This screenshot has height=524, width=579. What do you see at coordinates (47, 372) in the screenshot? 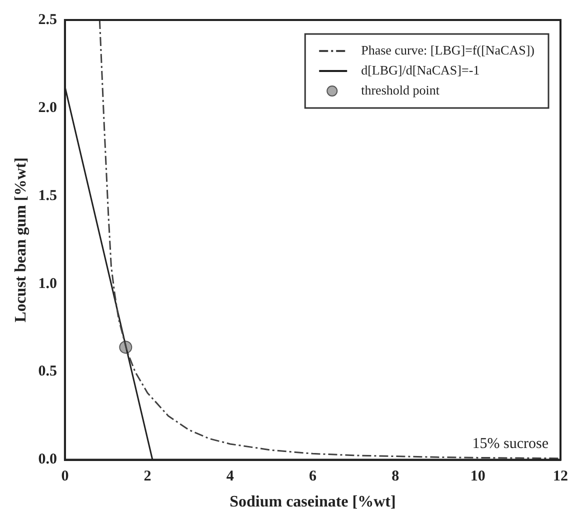
I see `y-tick-label: 0.5` at bounding box center [47, 372].